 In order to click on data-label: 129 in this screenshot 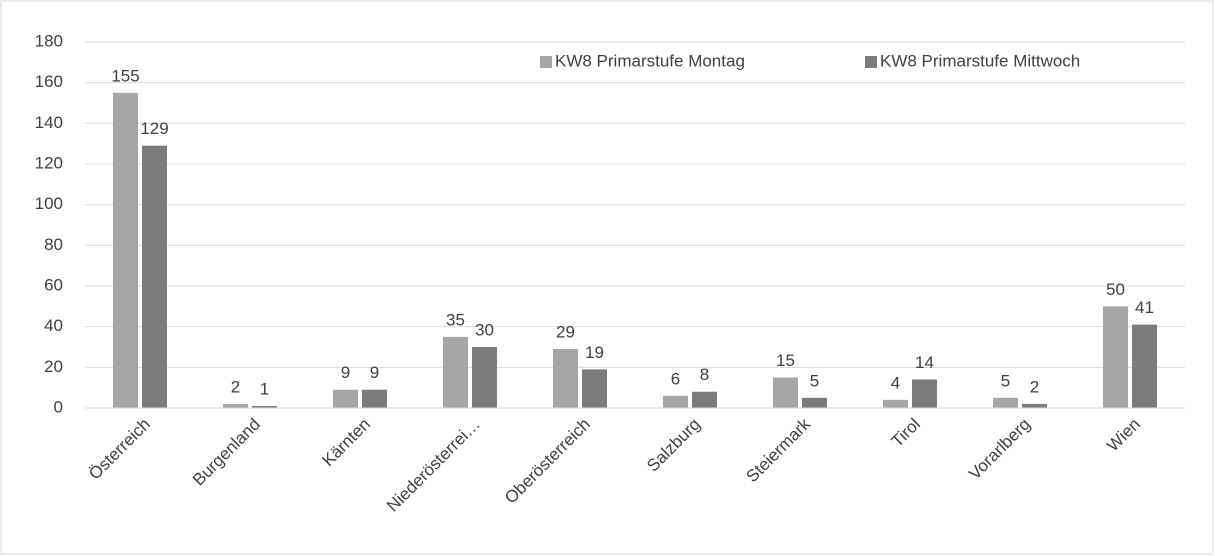, I will do `click(154, 128)`.